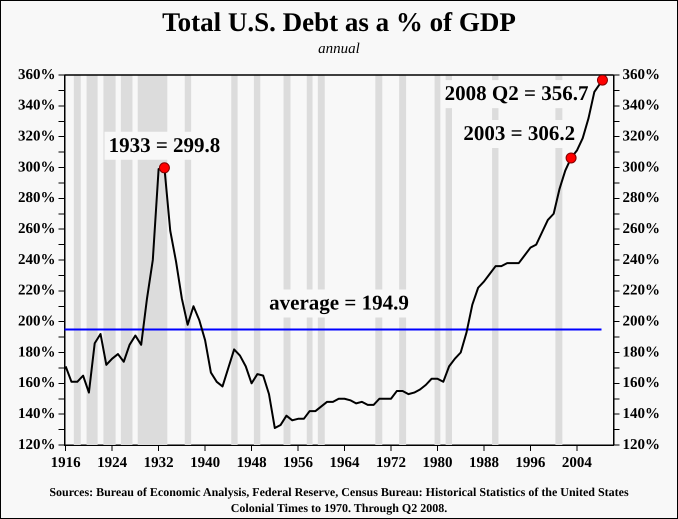 The image size is (678, 519). I want to click on annotation: 2003 = 306.2, so click(519, 132).